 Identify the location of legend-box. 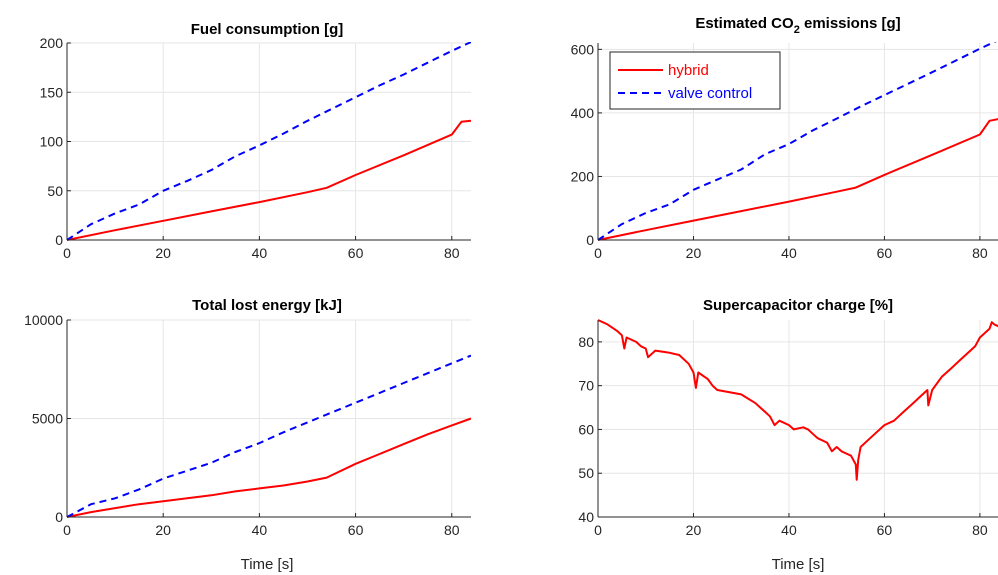
(695, 80).